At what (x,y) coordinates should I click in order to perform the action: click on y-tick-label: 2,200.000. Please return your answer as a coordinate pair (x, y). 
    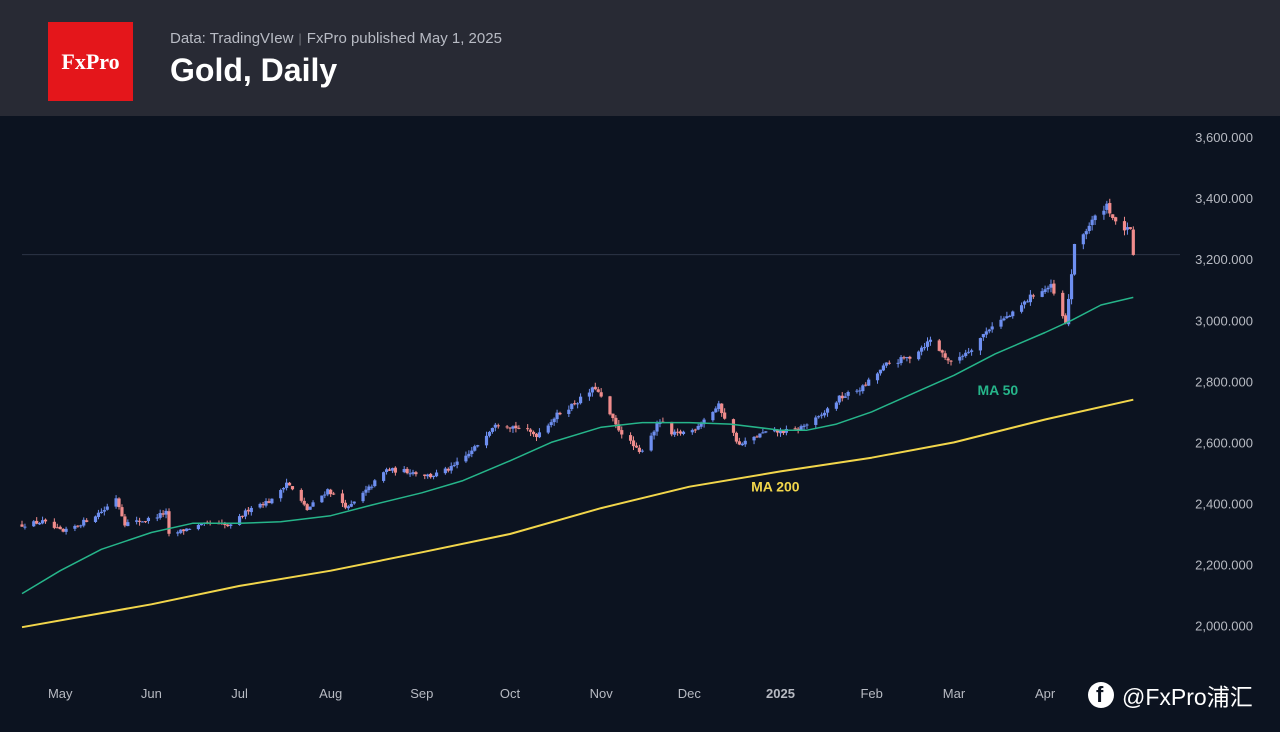
    Looking at the image, I should click on (1224, 565).